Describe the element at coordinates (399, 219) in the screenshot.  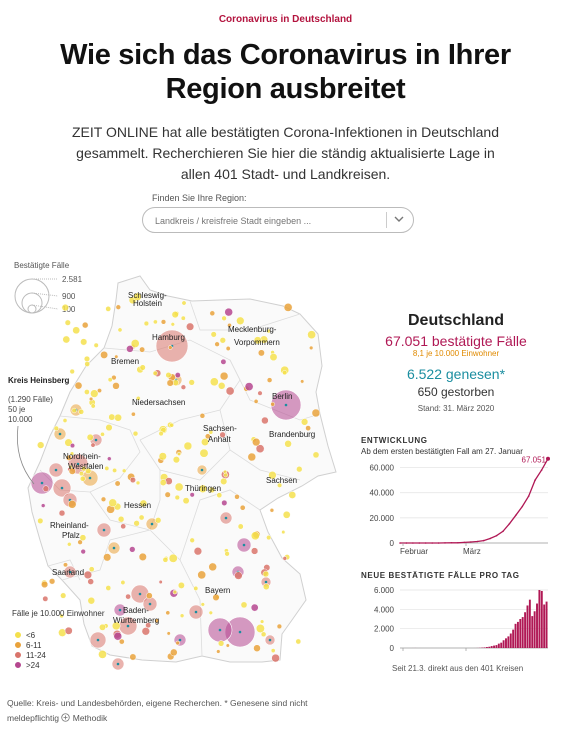
I see `chevron-down-icon` at that location.